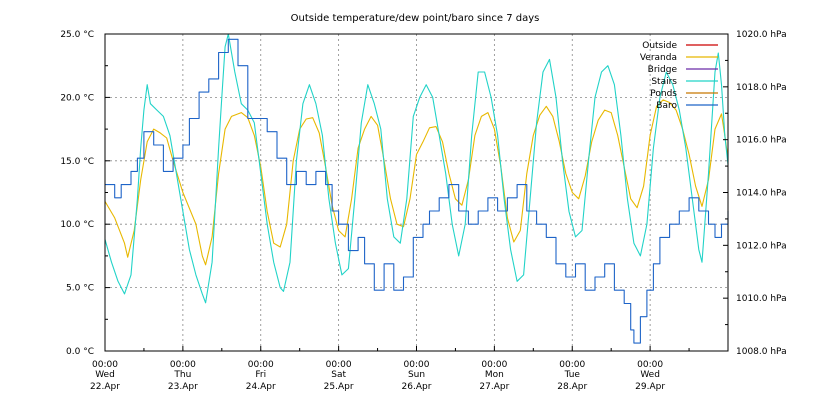 The width and height of the screenshot is (820, 400). Describe the element at coordinates (761, 88) in the screenshot. I see `y-right-tick-label: 1018.0 hPa` at that location.